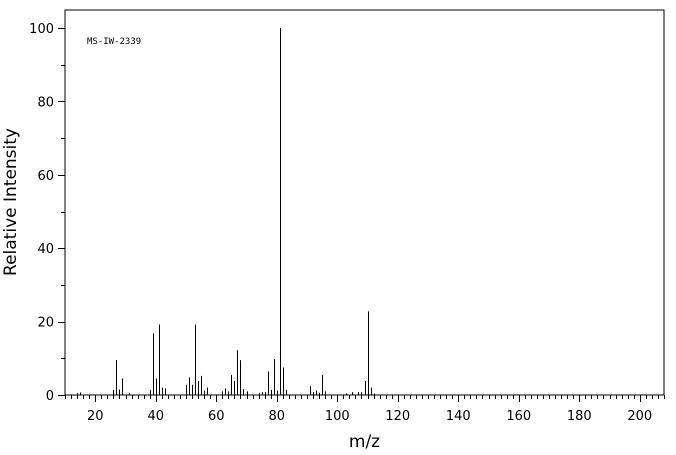 The width and height of the screenshot is (676, 455). Describe the element at coordinates (45, 323) in the screenshot. I see `y-tick-label: 20` at that location.